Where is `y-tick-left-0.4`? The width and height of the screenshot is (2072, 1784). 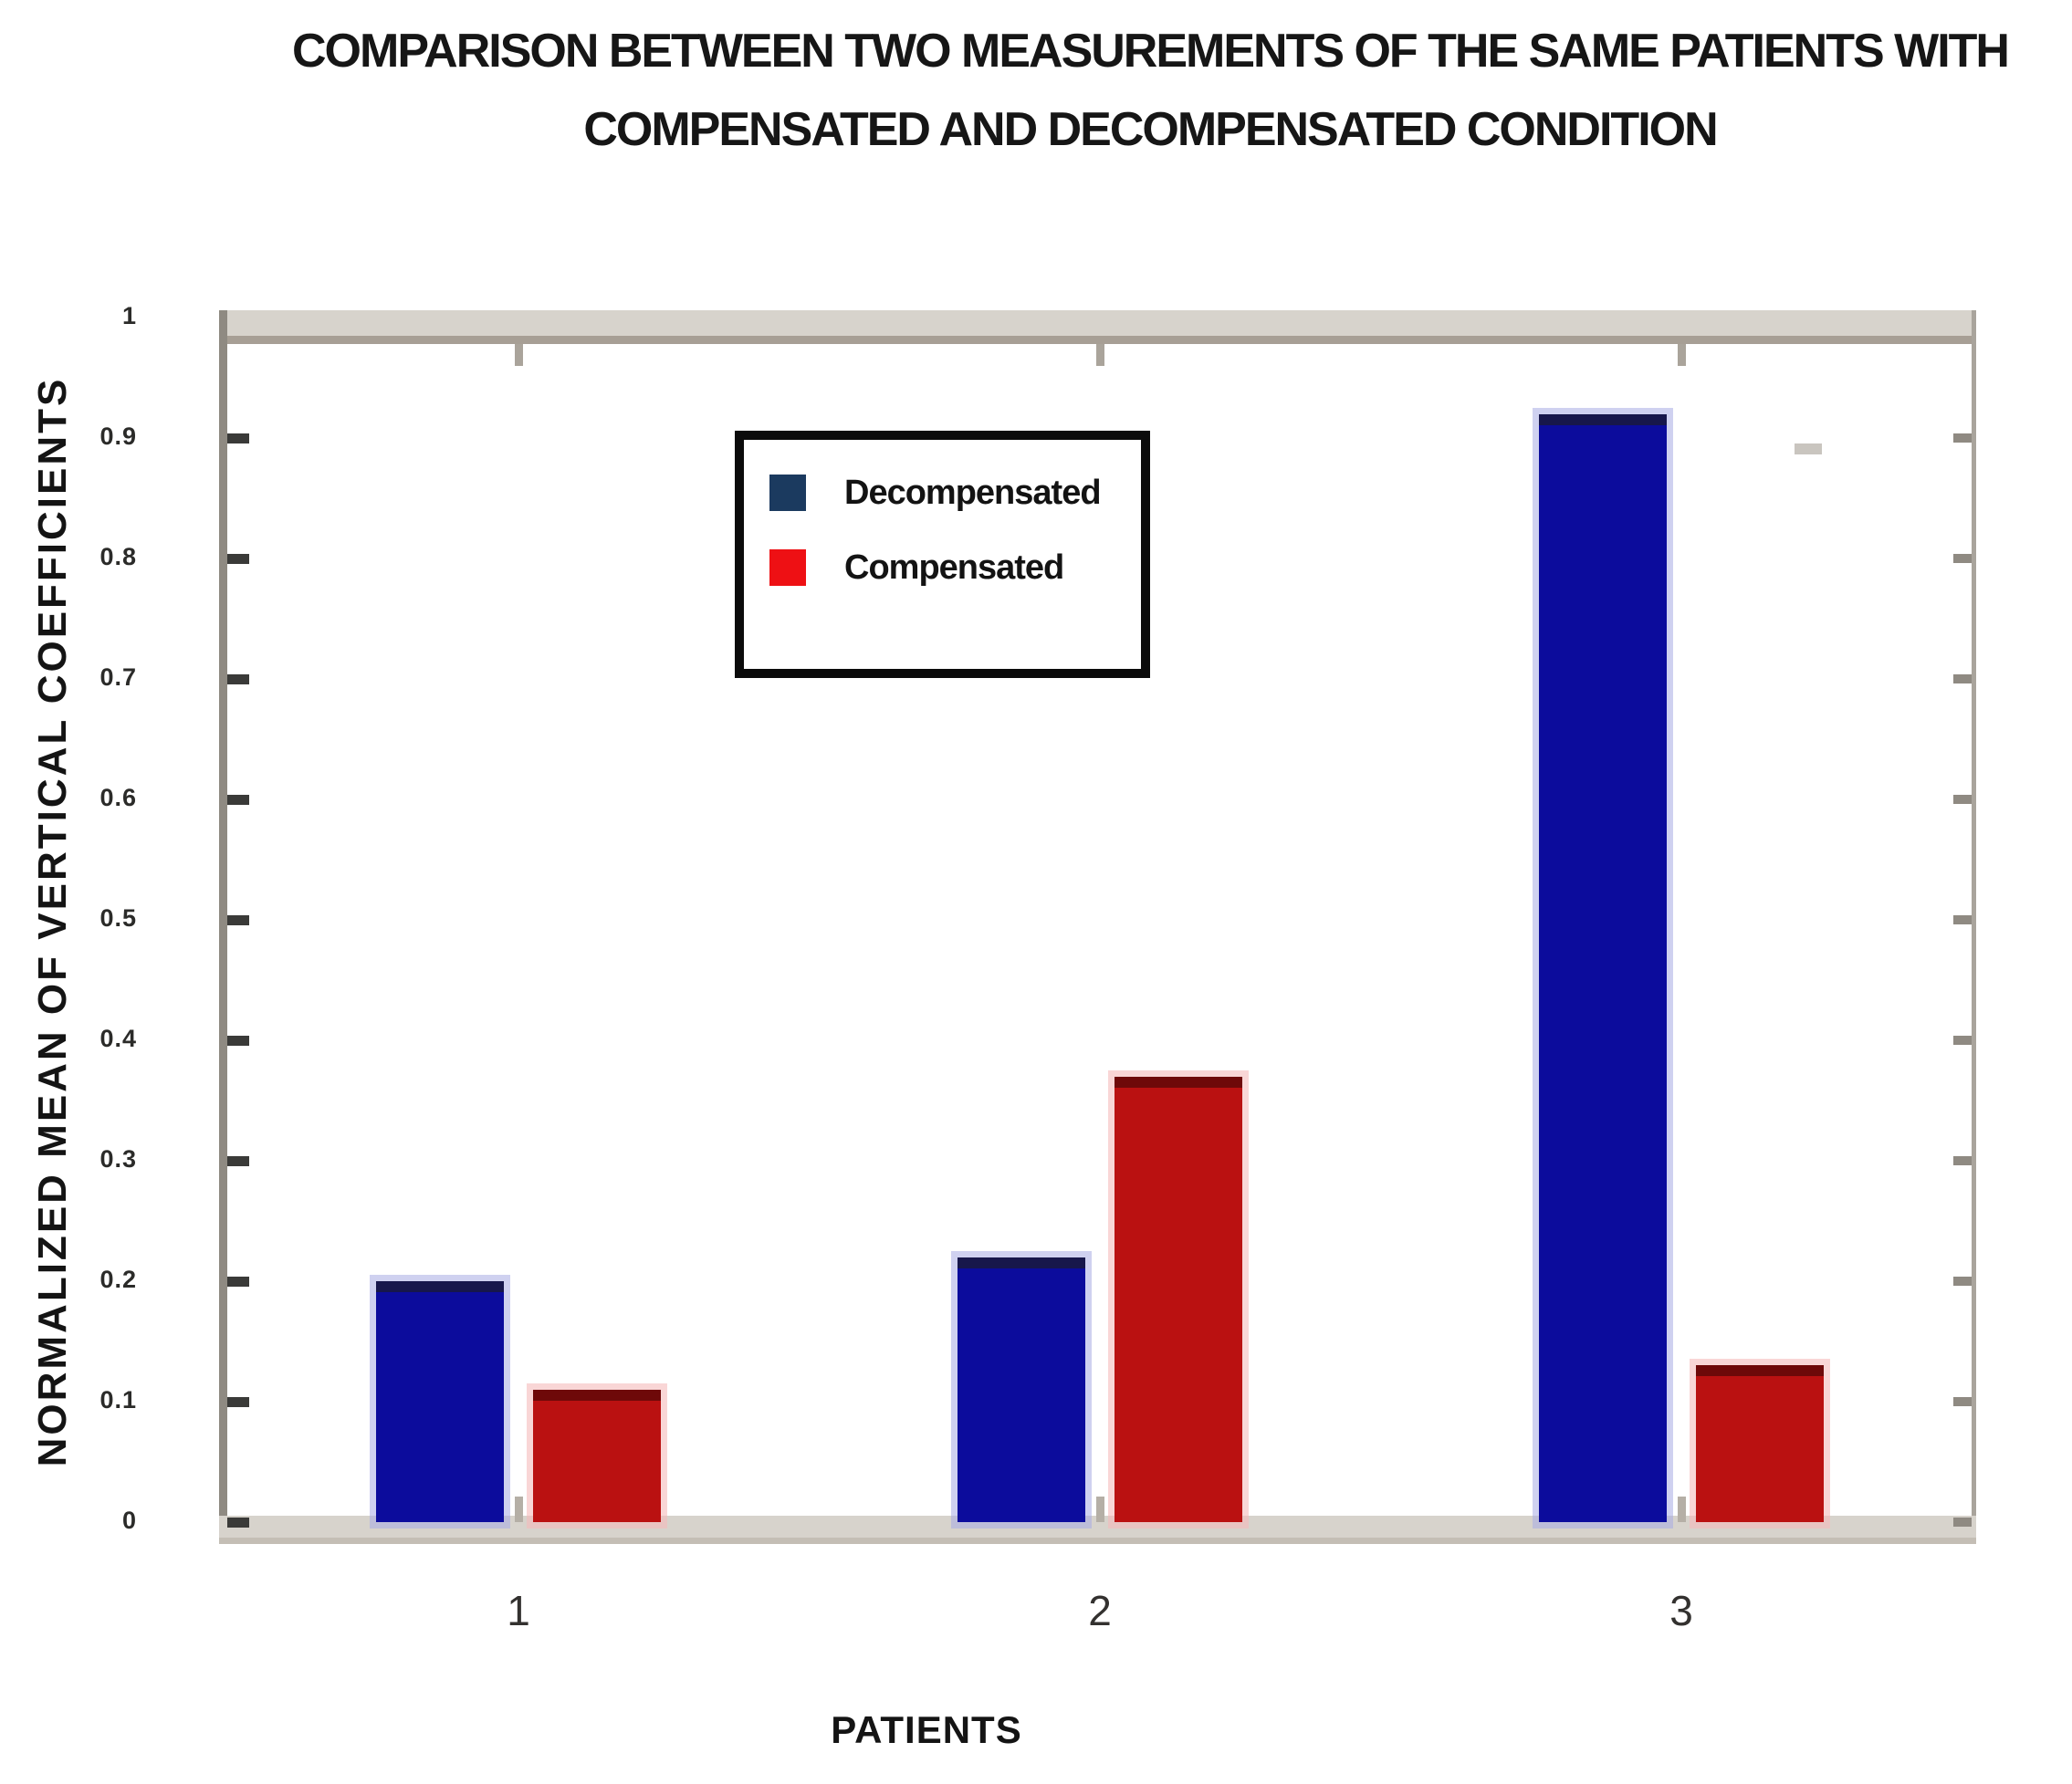
y-tick-left-0.4 is located at coordinates (238, 1041).